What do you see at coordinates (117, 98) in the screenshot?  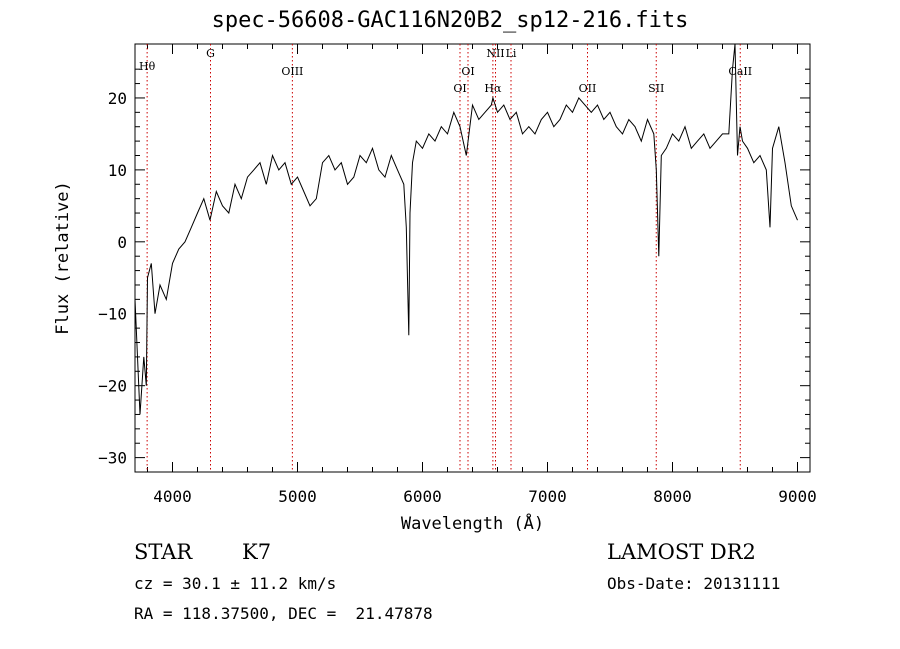 I see `y-tick-label: 20` at bounding box center [117, 98].